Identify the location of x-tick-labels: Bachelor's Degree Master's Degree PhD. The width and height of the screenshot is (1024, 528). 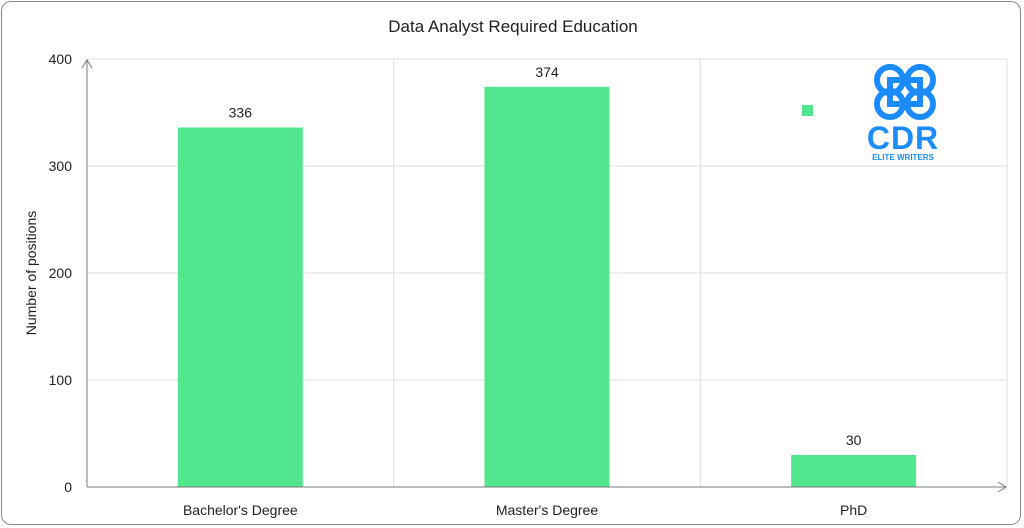
(525, 510).